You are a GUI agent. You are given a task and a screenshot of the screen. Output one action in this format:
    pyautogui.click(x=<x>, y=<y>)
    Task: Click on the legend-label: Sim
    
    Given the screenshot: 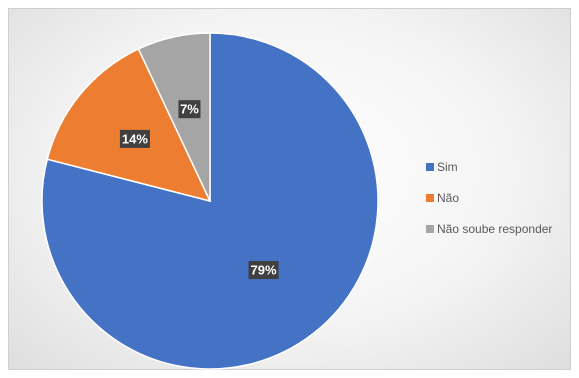 What is the action you would take?
    pyautogui.click(x=447, y=166)
    